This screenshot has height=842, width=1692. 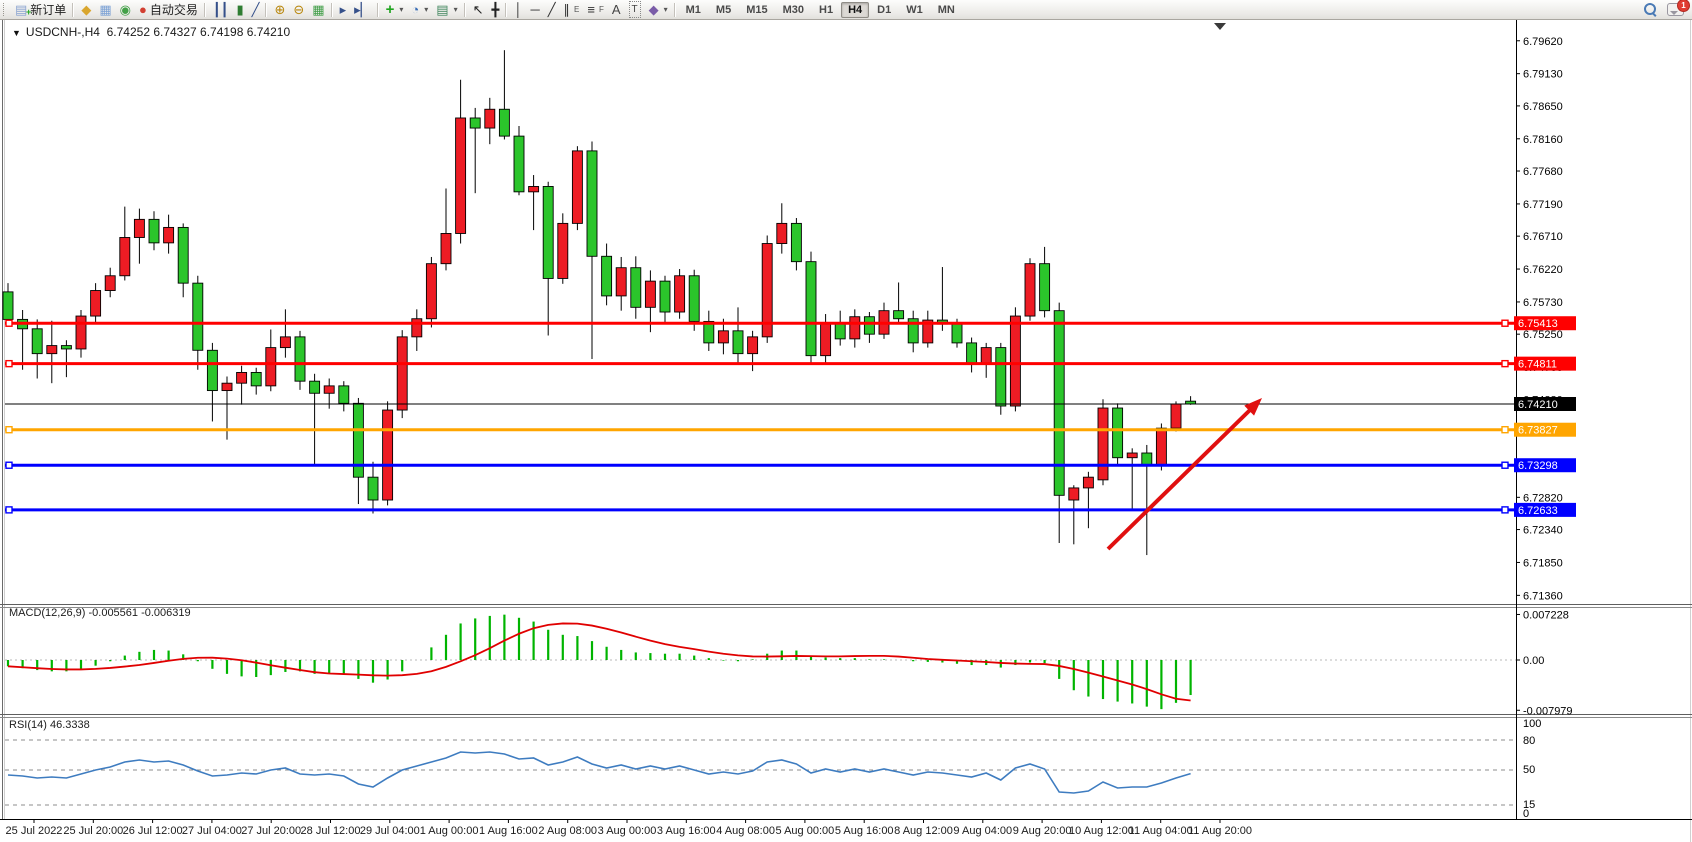 I want to click on zoom-in-icon: ⊕, so click(x=280, y=9).